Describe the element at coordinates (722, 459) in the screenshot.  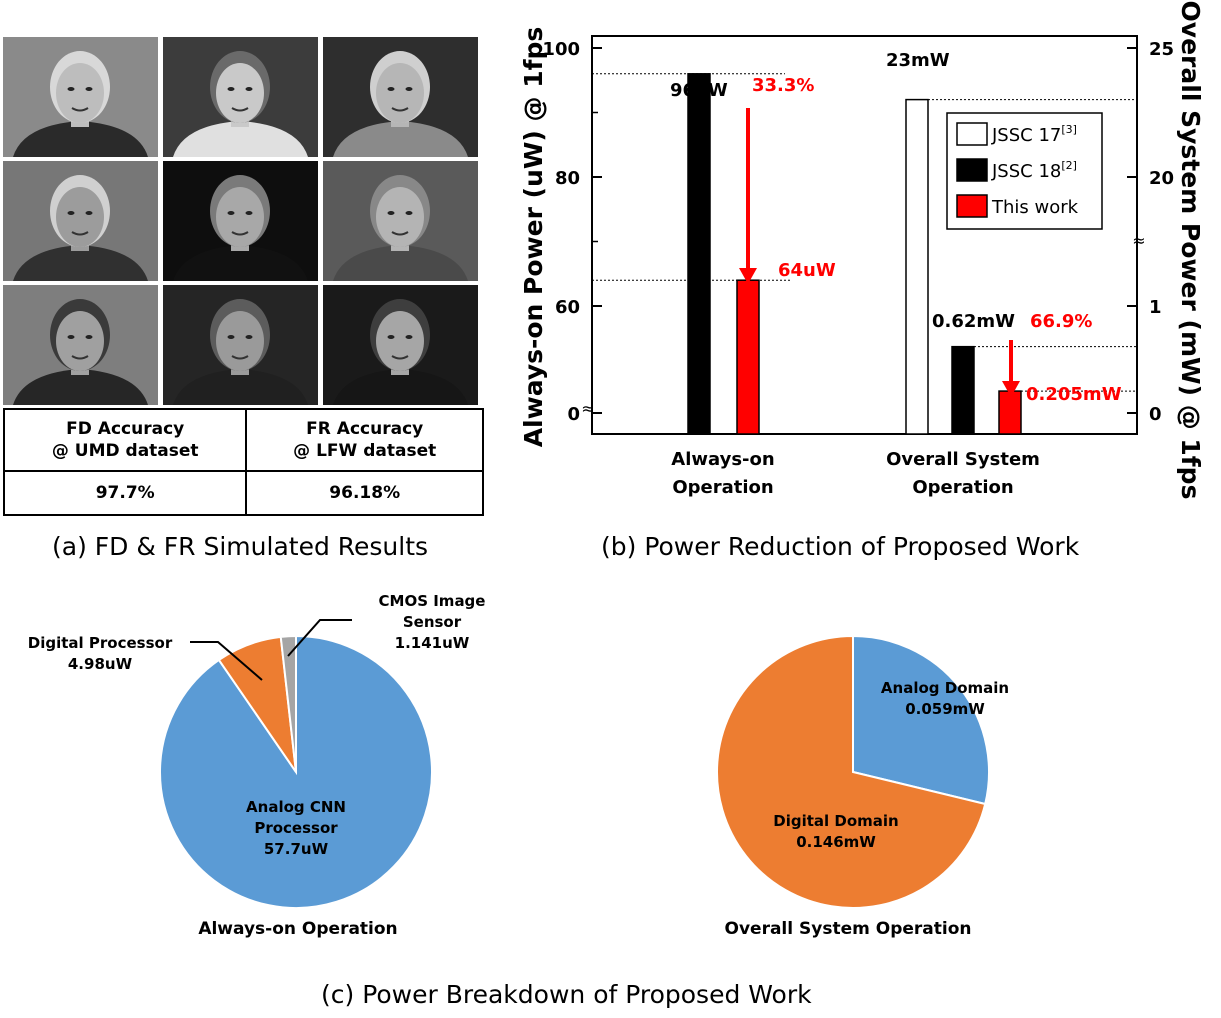
I see `category-label: Always-on` at that location.